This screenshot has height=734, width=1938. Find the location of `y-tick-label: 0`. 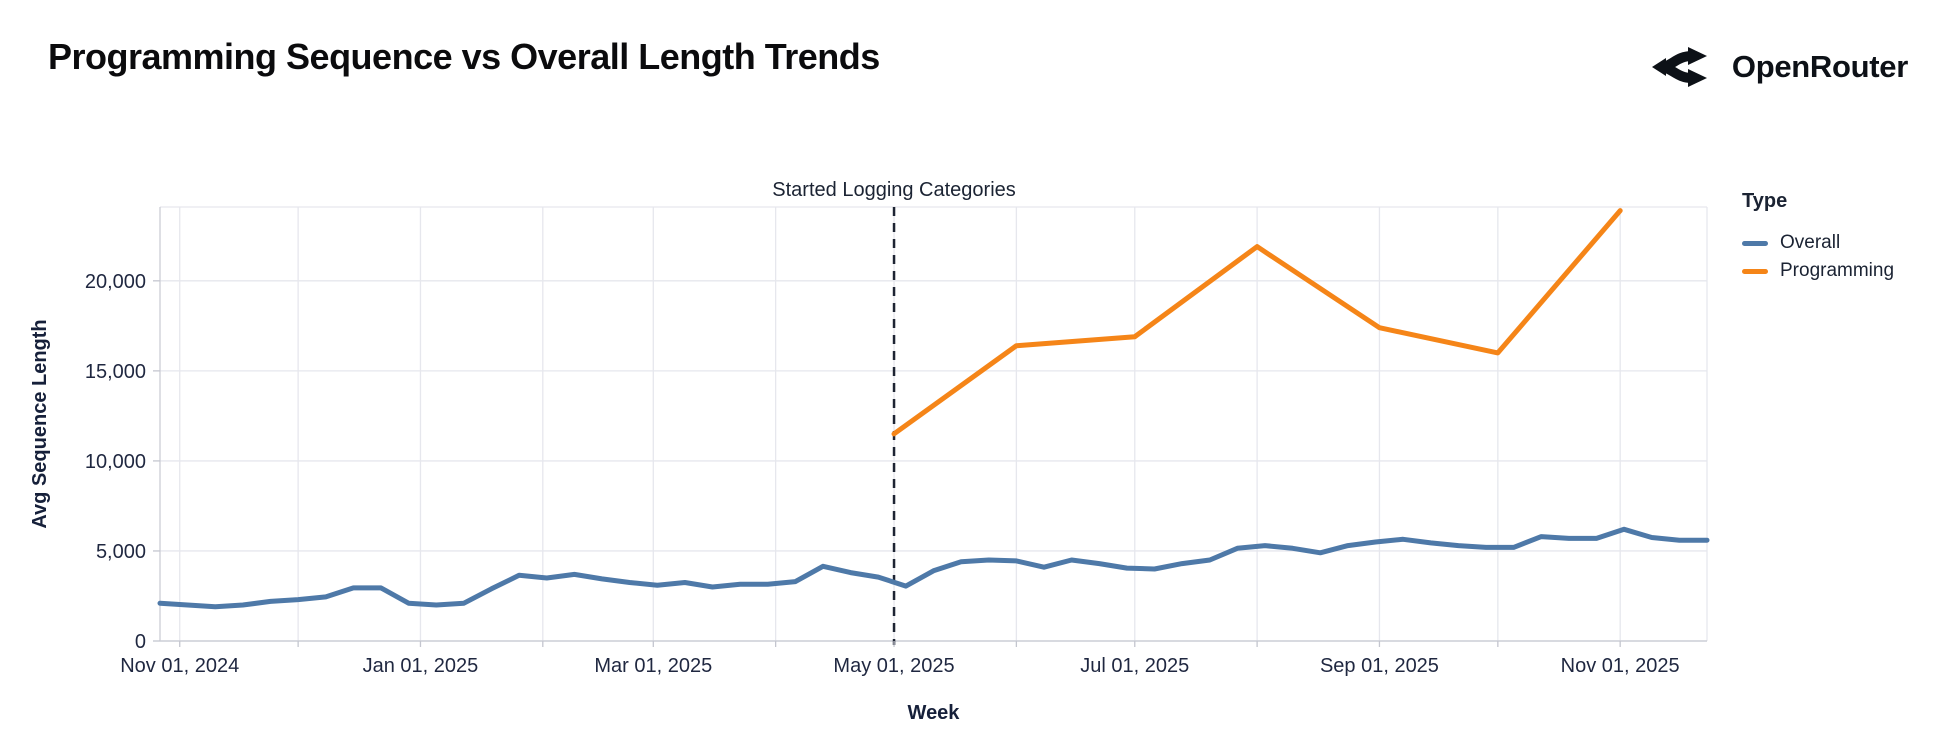

y-tick-label: 0 is located at coordinates (140, 642).